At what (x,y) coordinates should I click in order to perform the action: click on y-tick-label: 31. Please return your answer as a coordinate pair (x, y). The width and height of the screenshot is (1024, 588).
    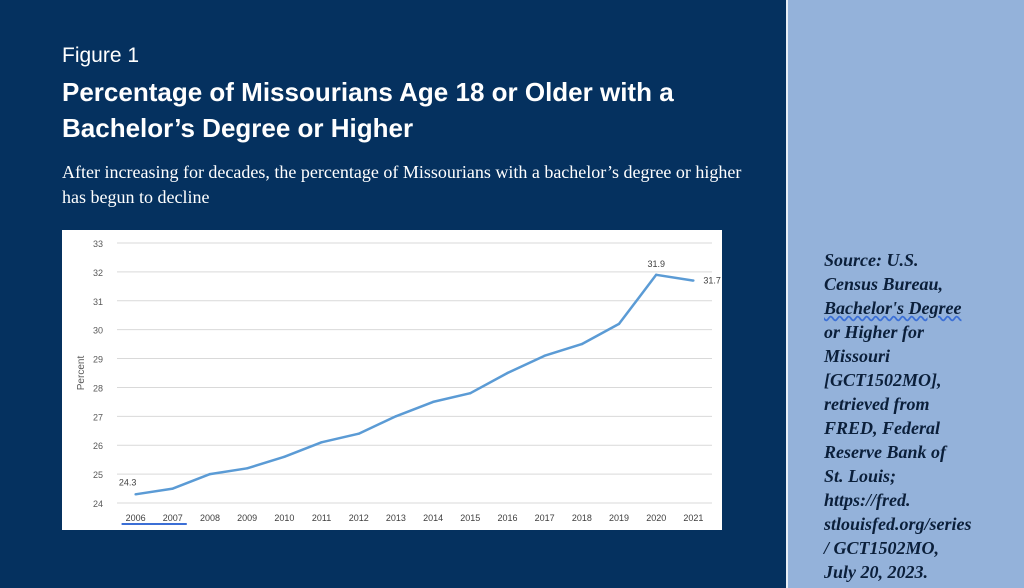
    Looking at the image, I should click on (98, 302).